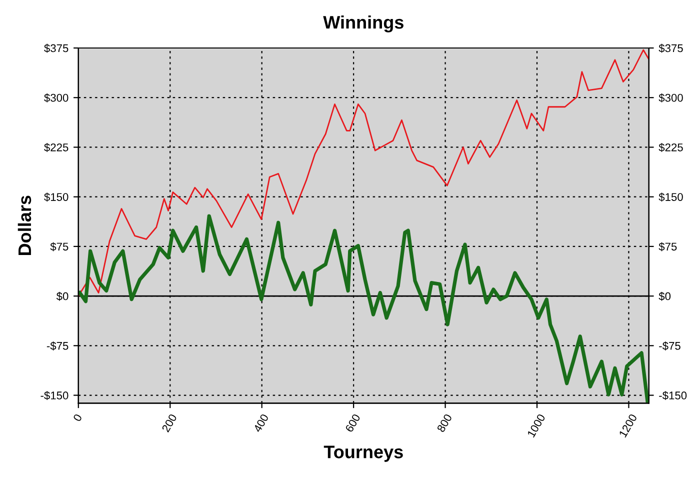  I want to click on y2-tick-label: $225, so click(670, 147).